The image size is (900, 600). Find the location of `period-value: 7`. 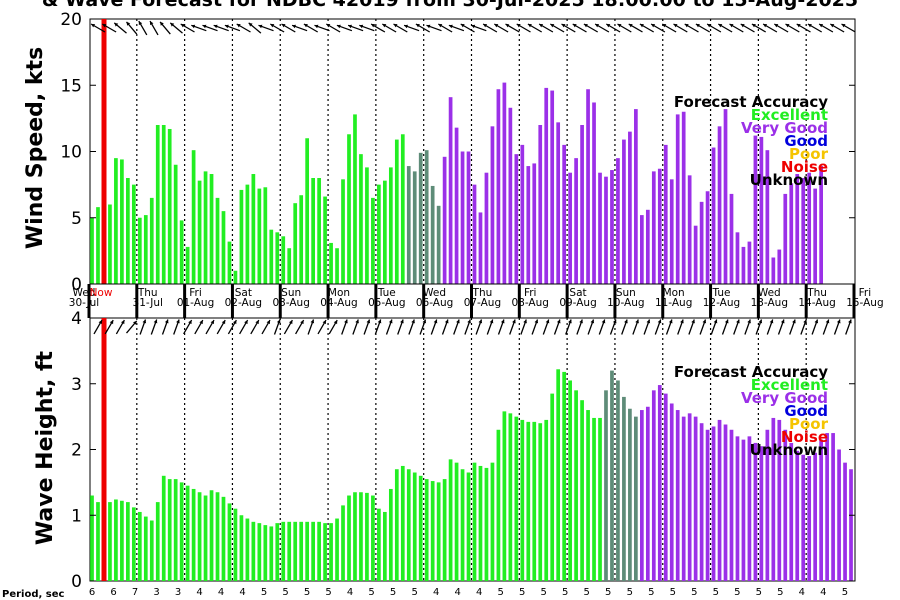

period-value: 7 is located at coordinates (135, 592).